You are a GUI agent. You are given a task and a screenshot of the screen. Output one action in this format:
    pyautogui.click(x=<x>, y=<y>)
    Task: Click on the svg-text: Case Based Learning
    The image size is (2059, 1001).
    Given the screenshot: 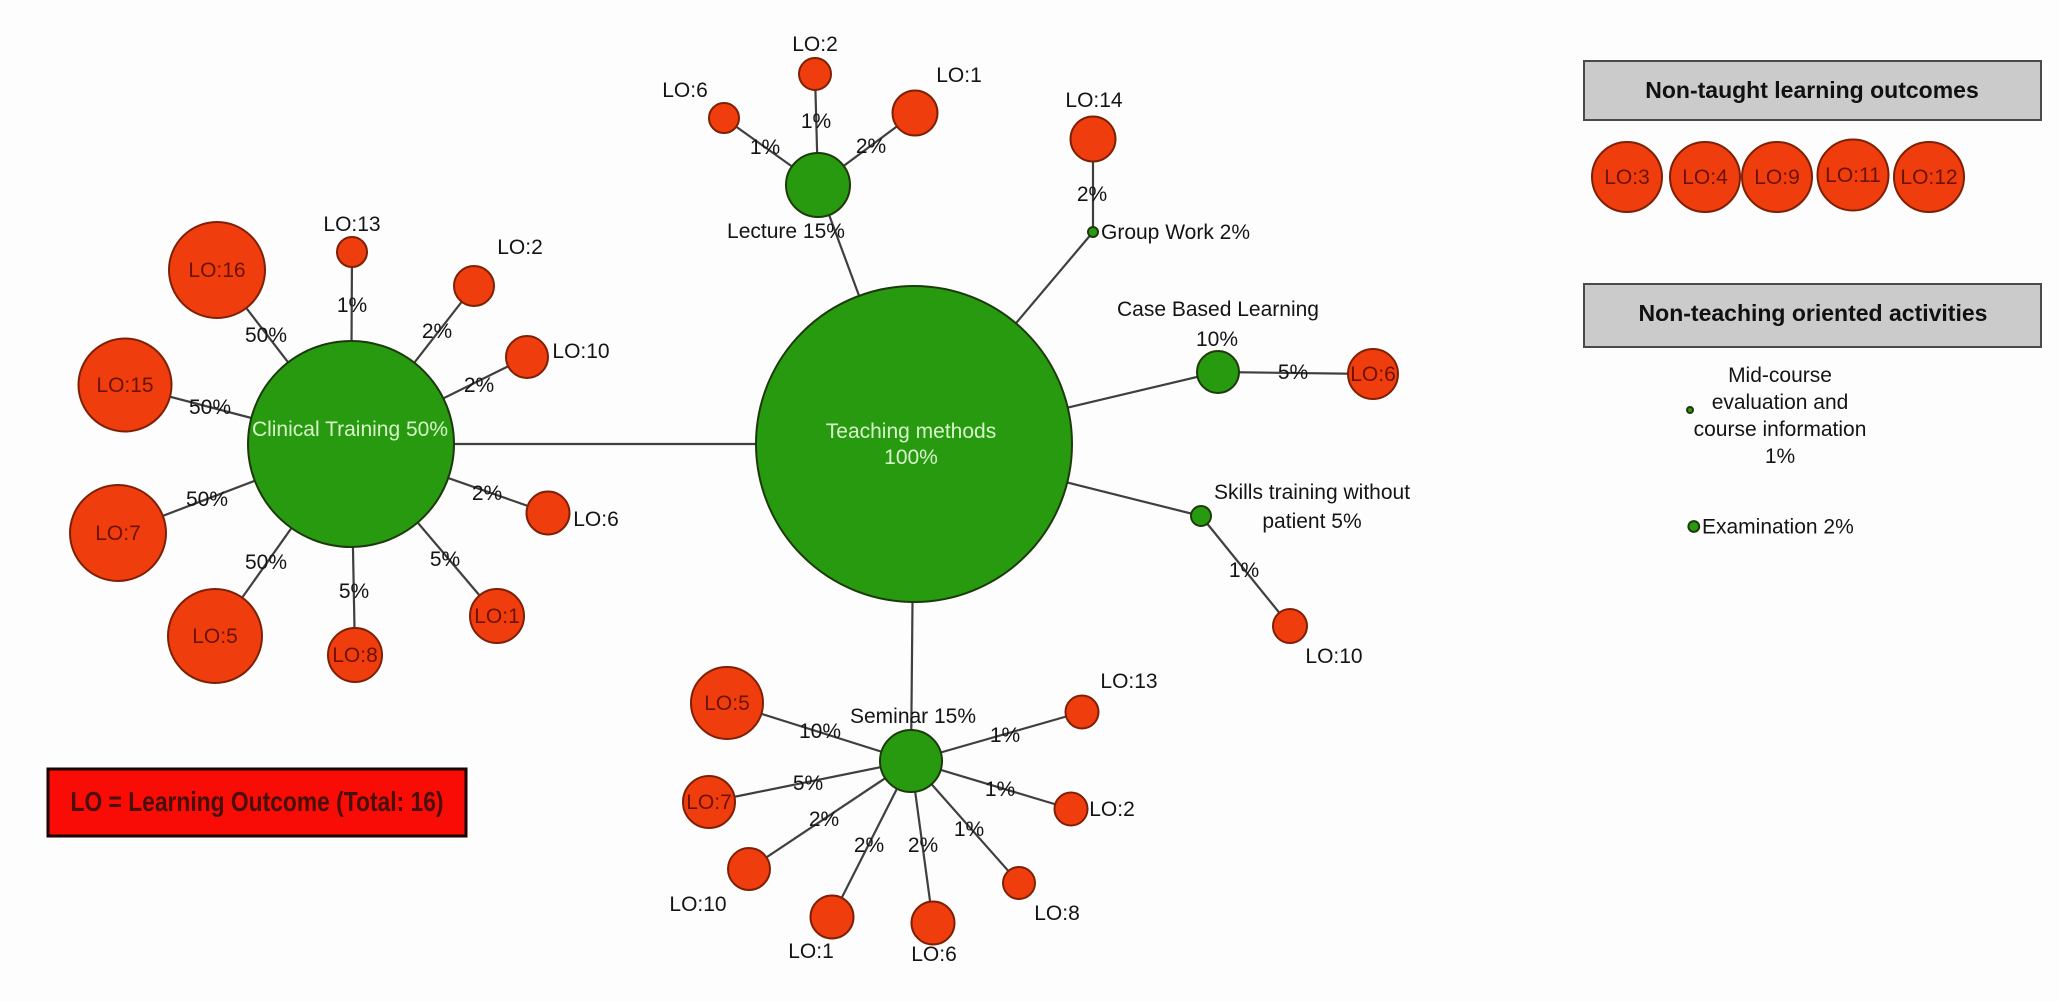 What is the action you would take?
    pyautogui.click(x=1218, y=309)
    